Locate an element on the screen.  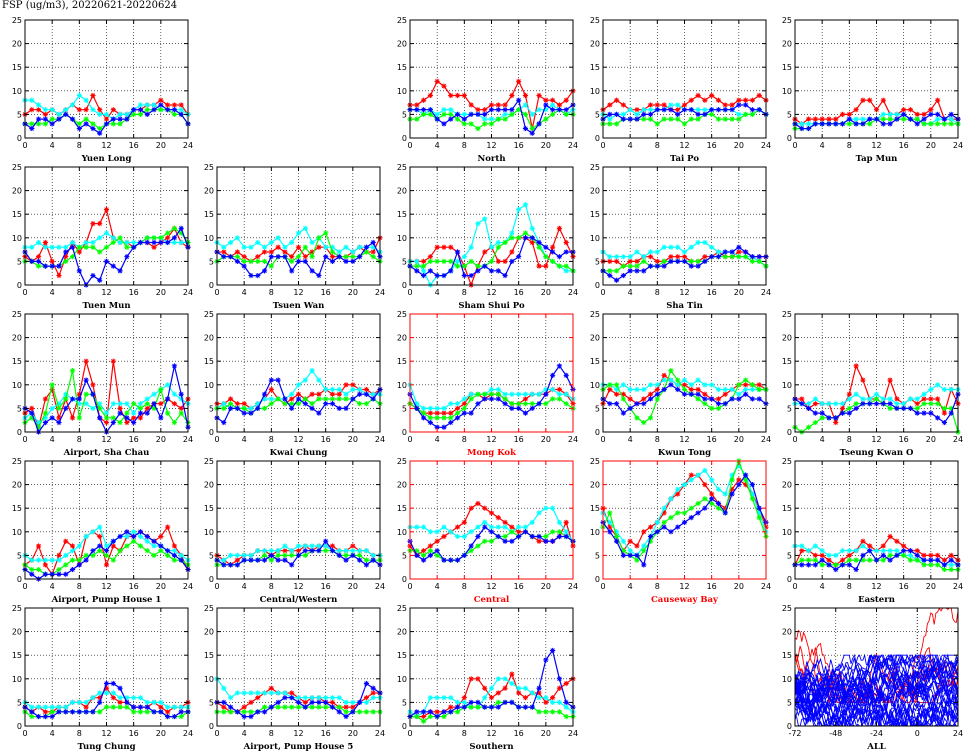
page-title: FSP (ug/m3), 20220621-20220624 is located at coordinates (90, 5).